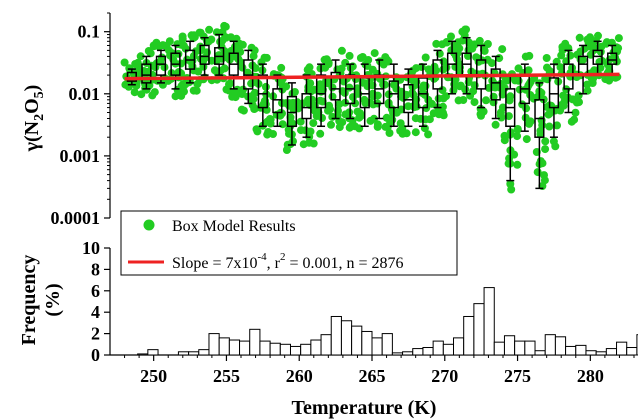  Describe the element at coordinates (364, 408) in the screenshot. I see `x-axis-title: Temperature (K)` at that location.